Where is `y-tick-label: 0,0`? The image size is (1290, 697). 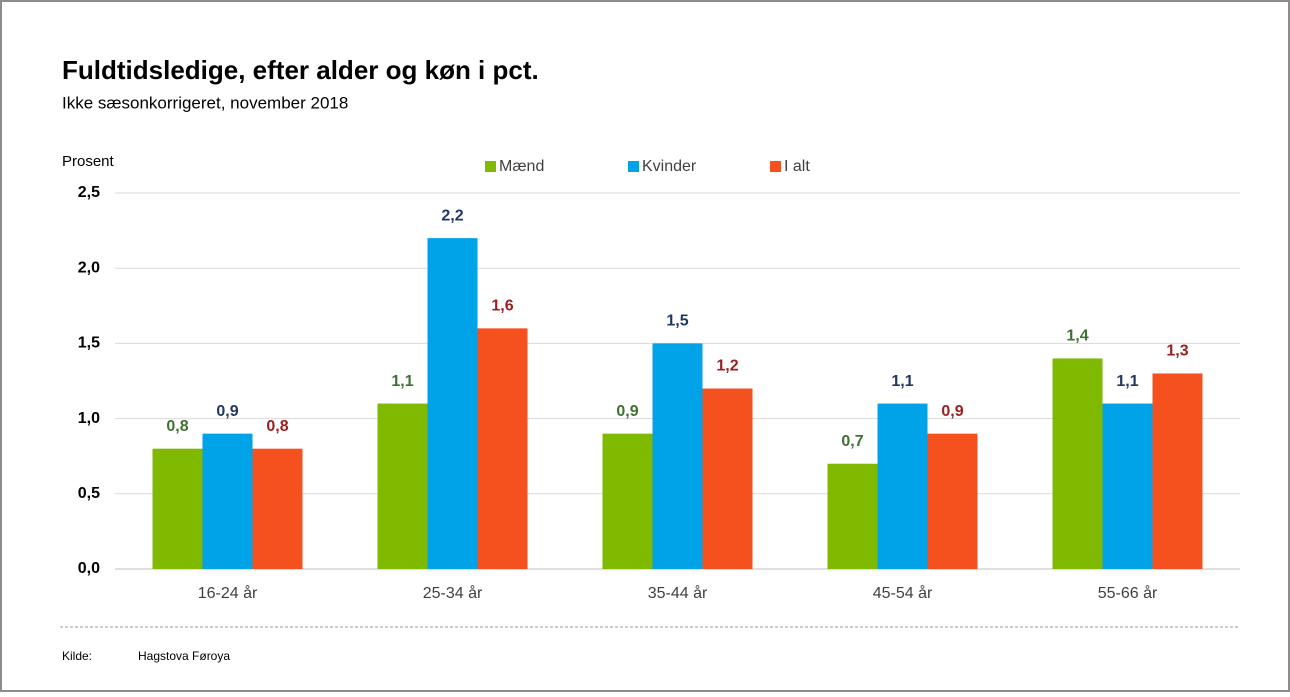
y-tick-label: 0,0 is located at coordinates (89, 568).